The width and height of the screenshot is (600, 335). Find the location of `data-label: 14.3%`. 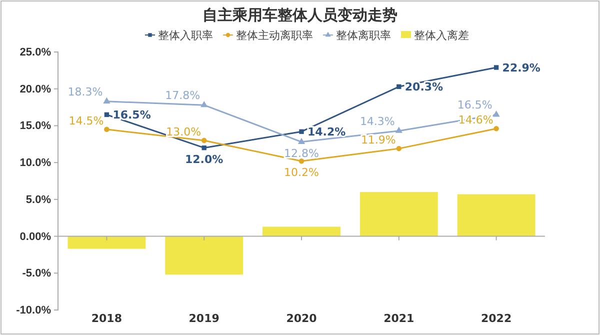

data-label: 14.3% is located at coordinates (377, 121).